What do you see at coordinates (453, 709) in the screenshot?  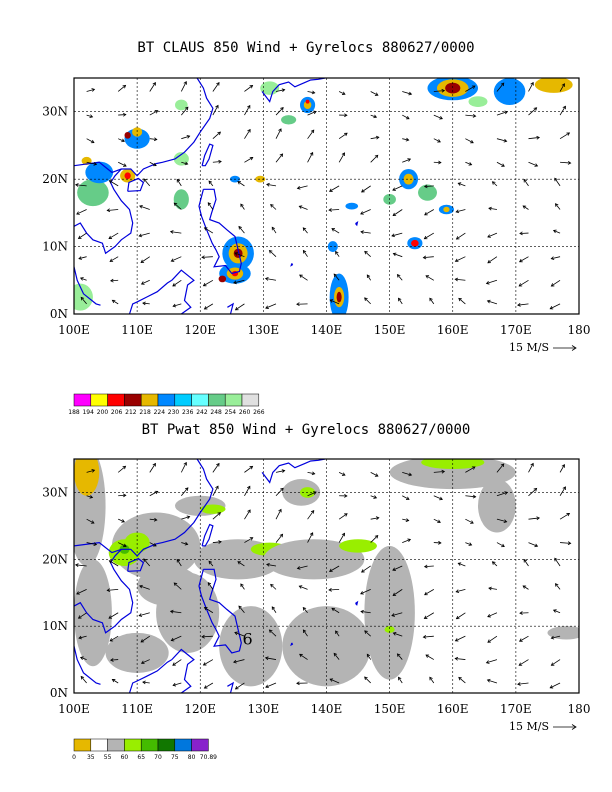 I see `x-tick-label: 160E` at bounding box center [453, 709].